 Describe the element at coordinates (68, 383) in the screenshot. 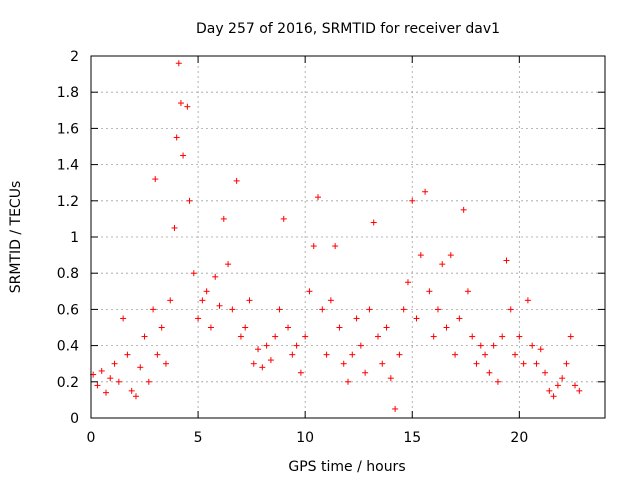

I see `y-tick-label: 0.2` at that location.